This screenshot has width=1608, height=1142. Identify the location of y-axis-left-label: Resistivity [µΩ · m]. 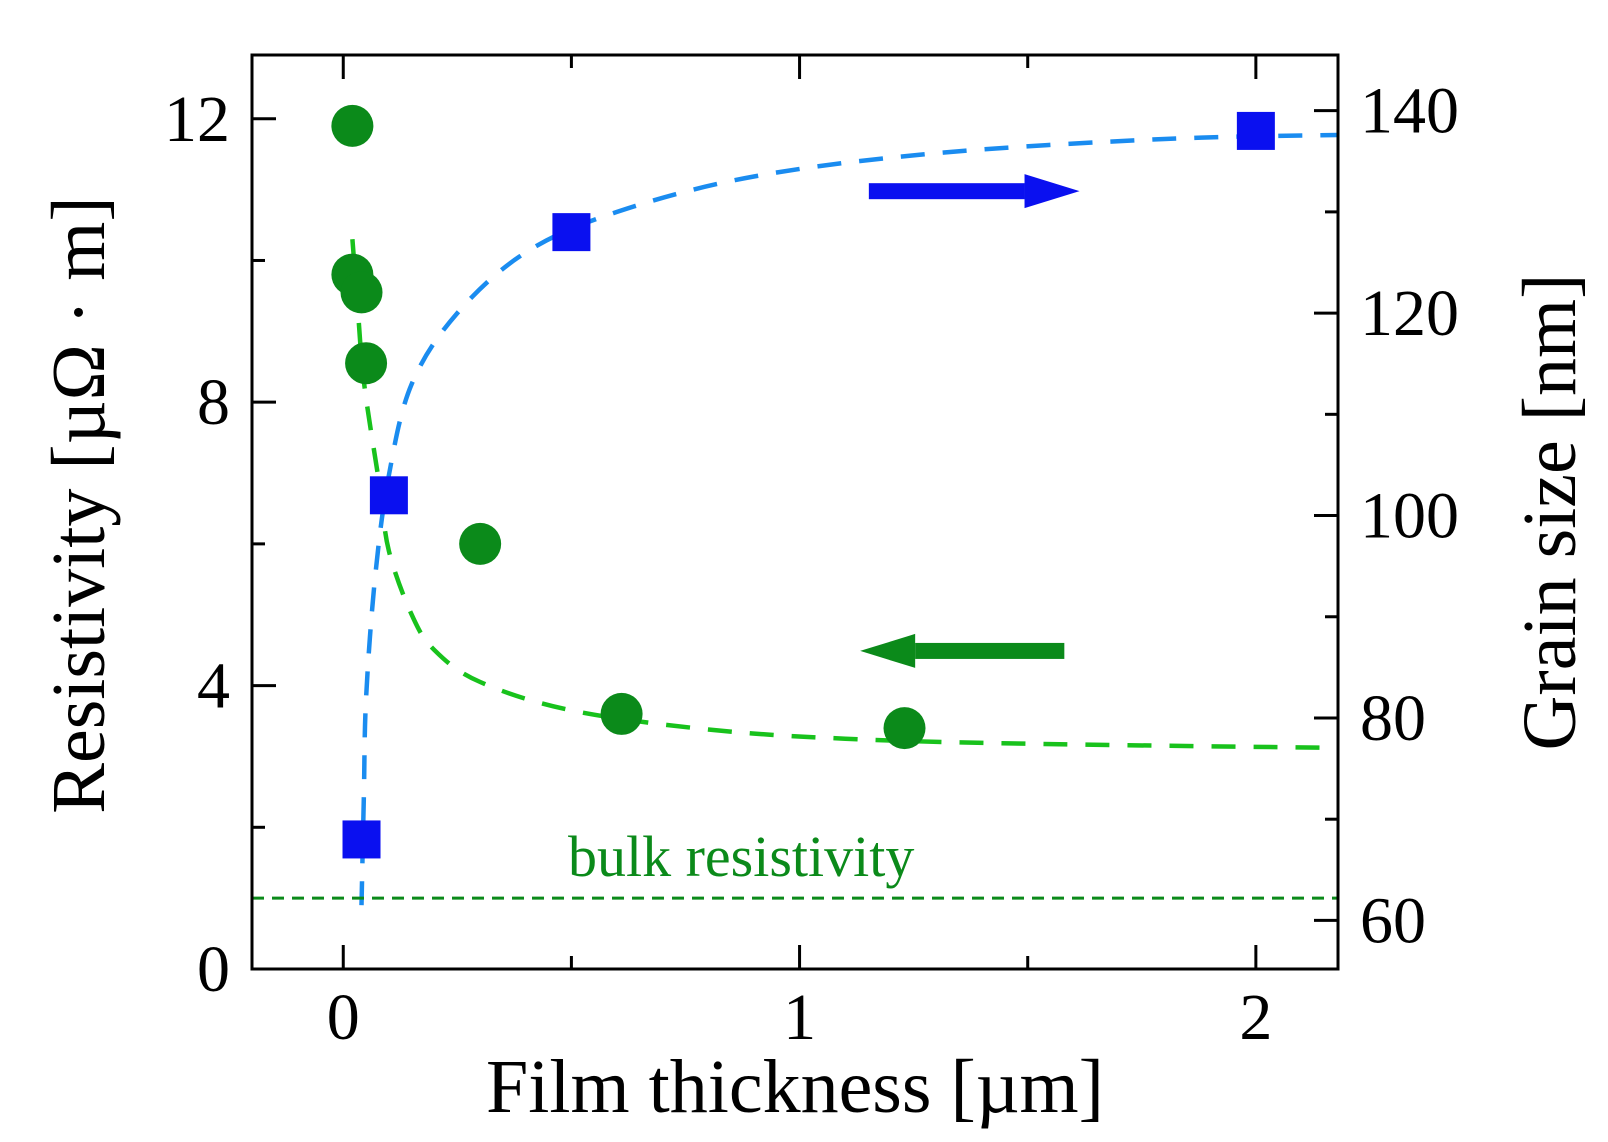
(79, 504).